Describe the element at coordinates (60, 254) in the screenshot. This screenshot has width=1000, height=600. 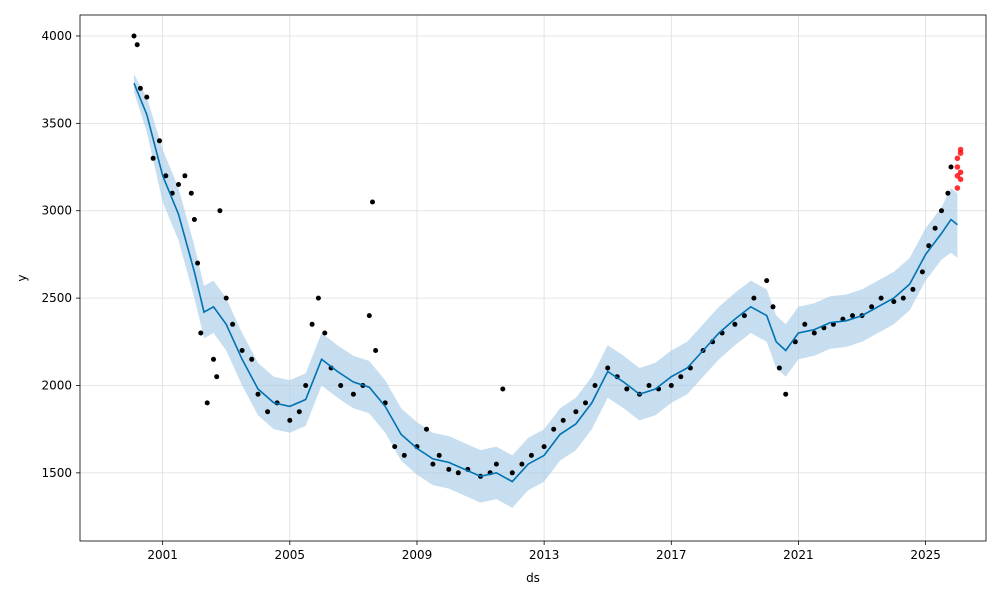
I see `y-axis: 1500 2000 2500 3000 3500 4000` at that location.